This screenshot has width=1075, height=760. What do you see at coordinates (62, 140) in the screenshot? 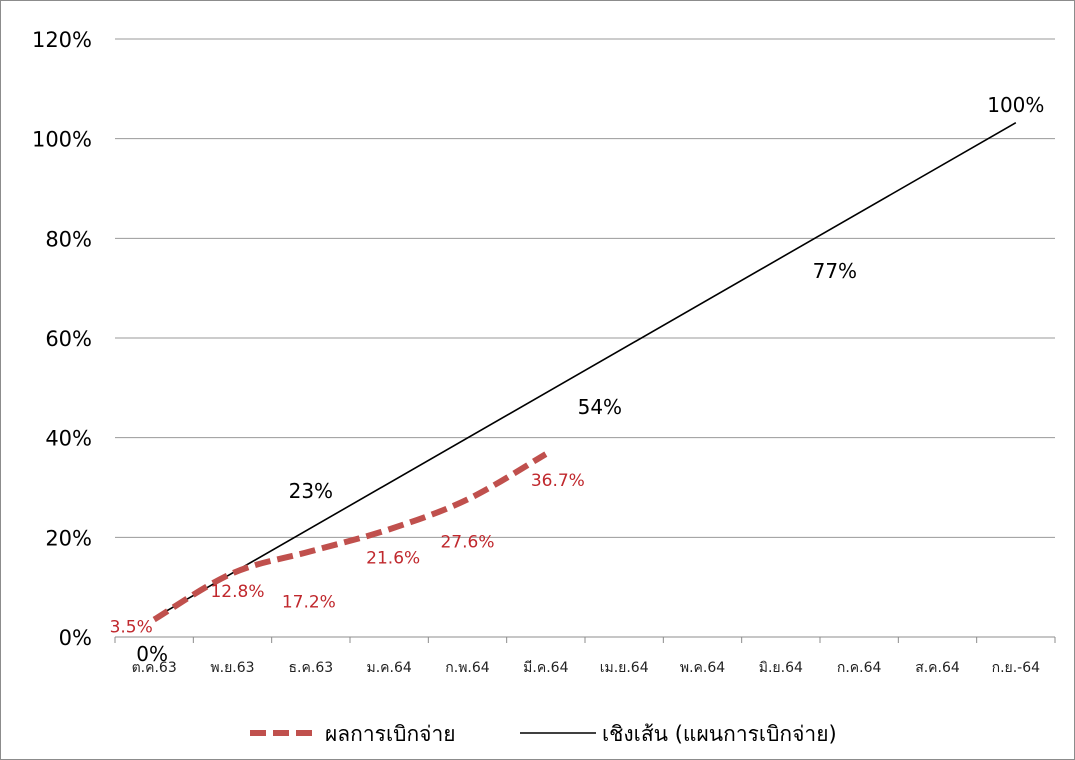
I see `y-tick-label: 100%` at bounding box center [62, 140].